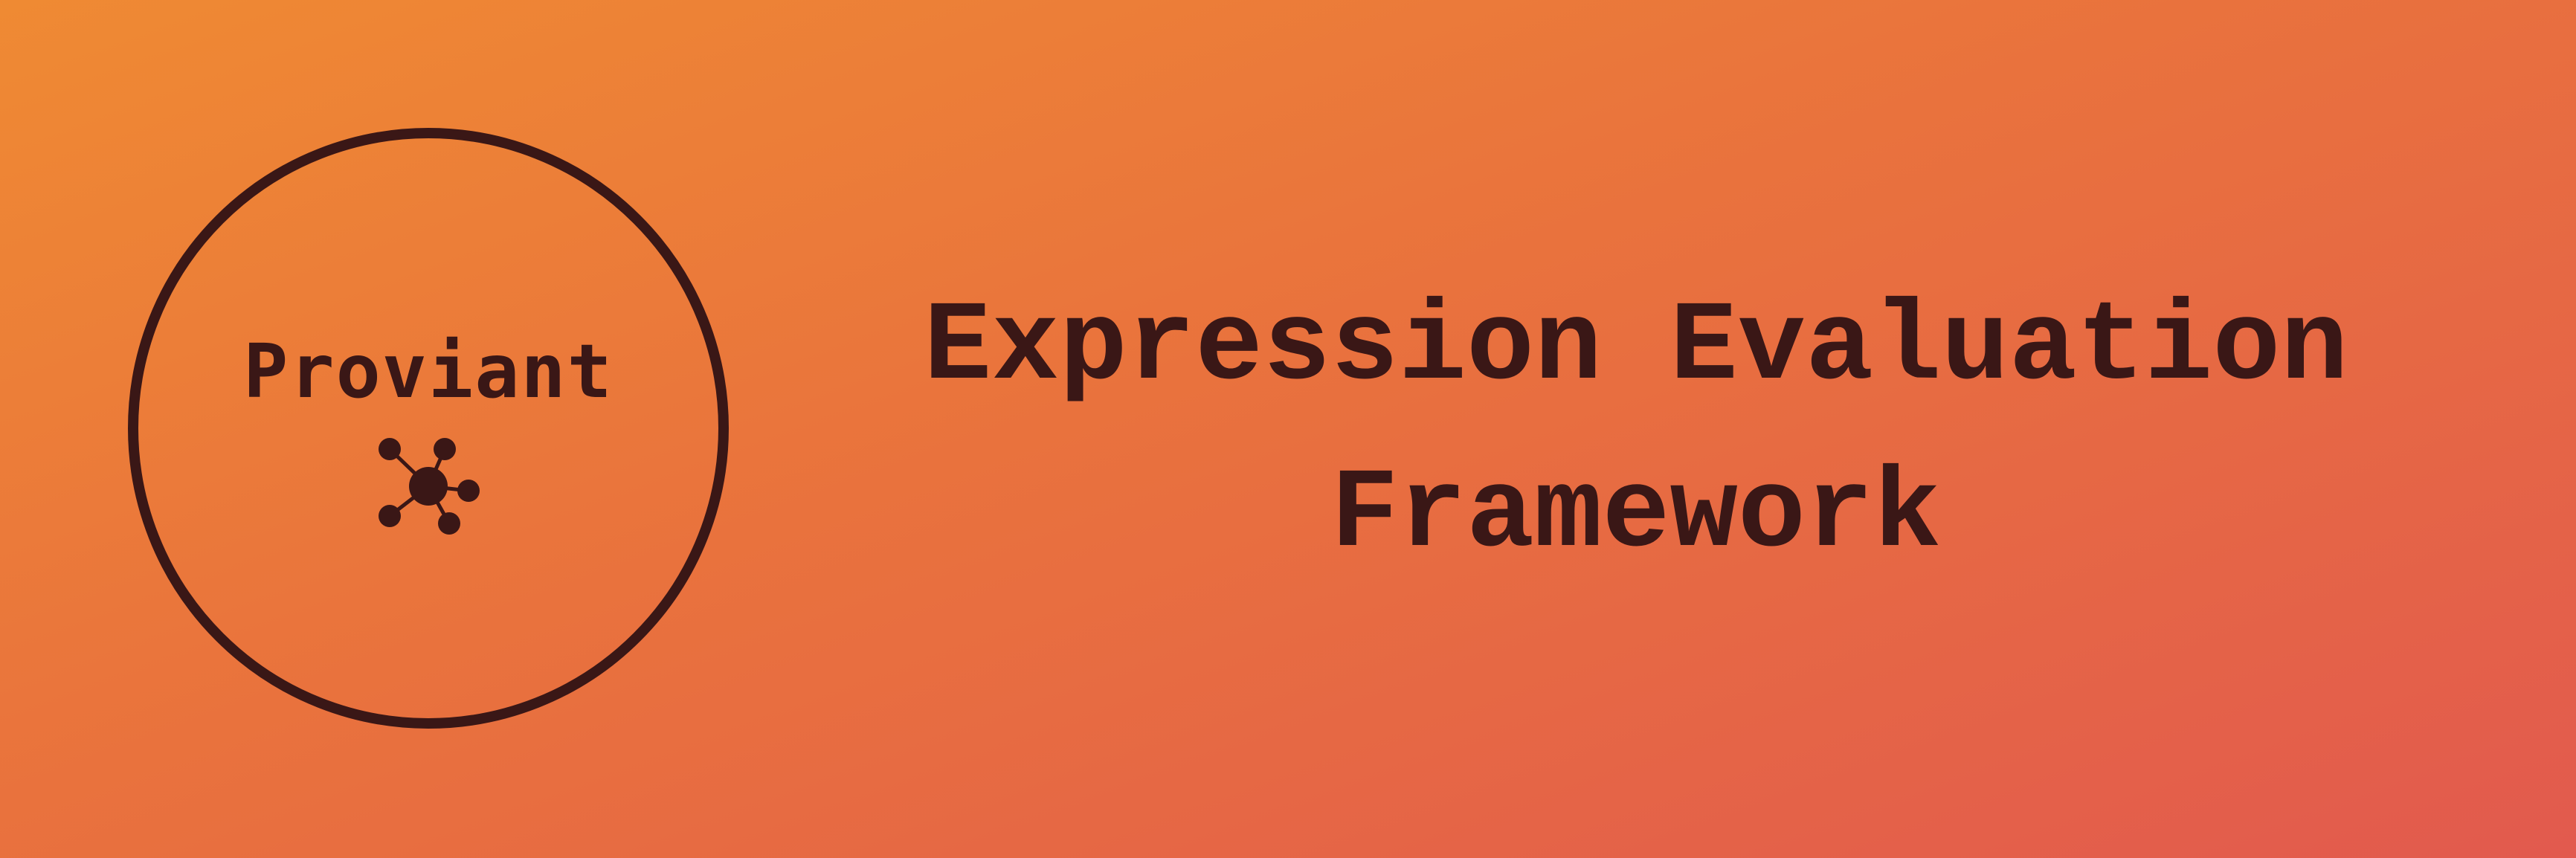  I want to click on title-line-1: Expression Evaluation, so click(1636, 348).